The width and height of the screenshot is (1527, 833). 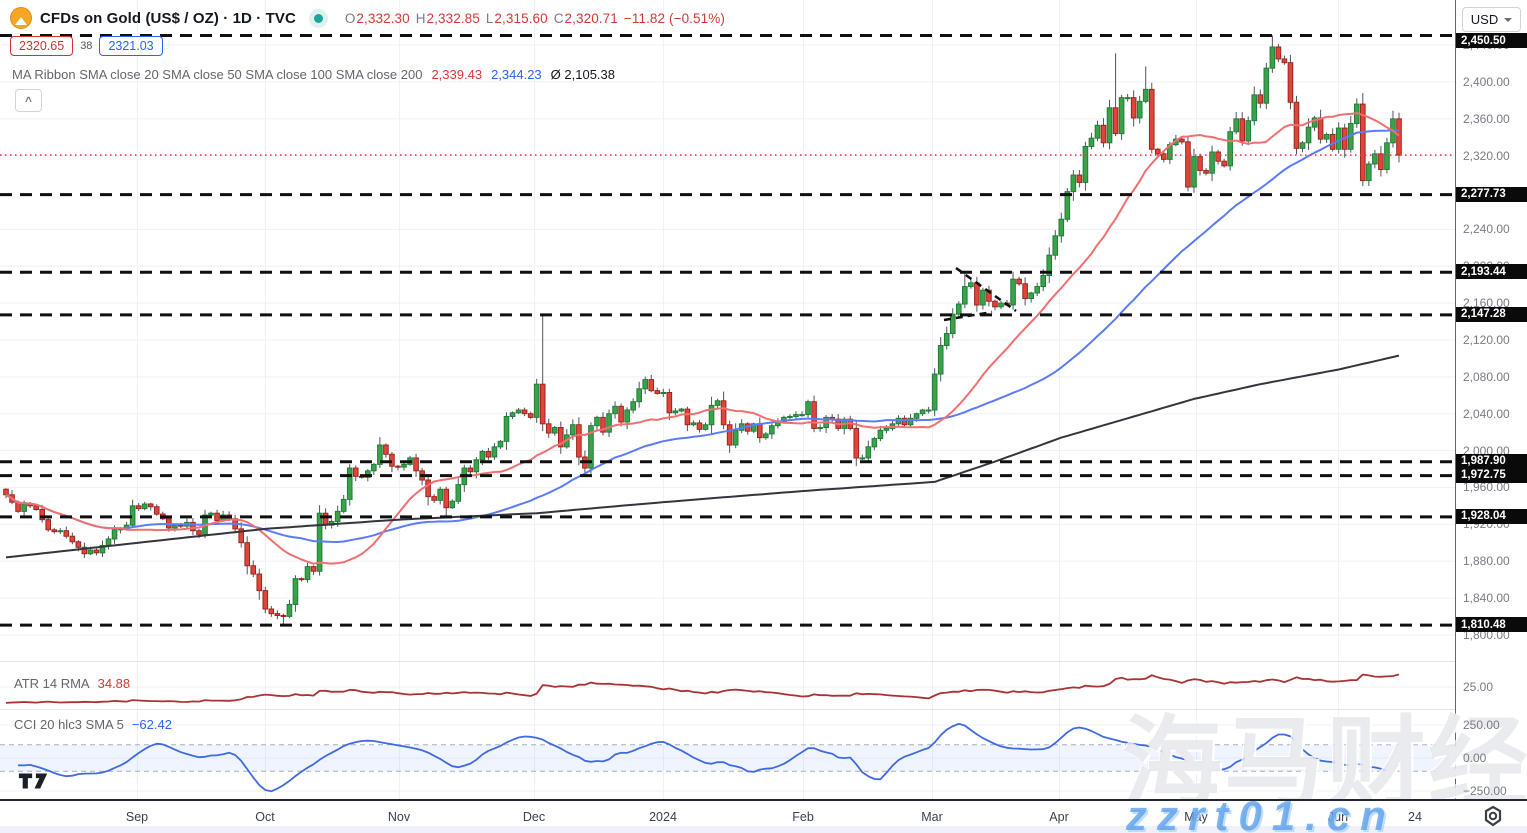 I want to click on close-value: 2,320.71, so click(x=591, y=18).